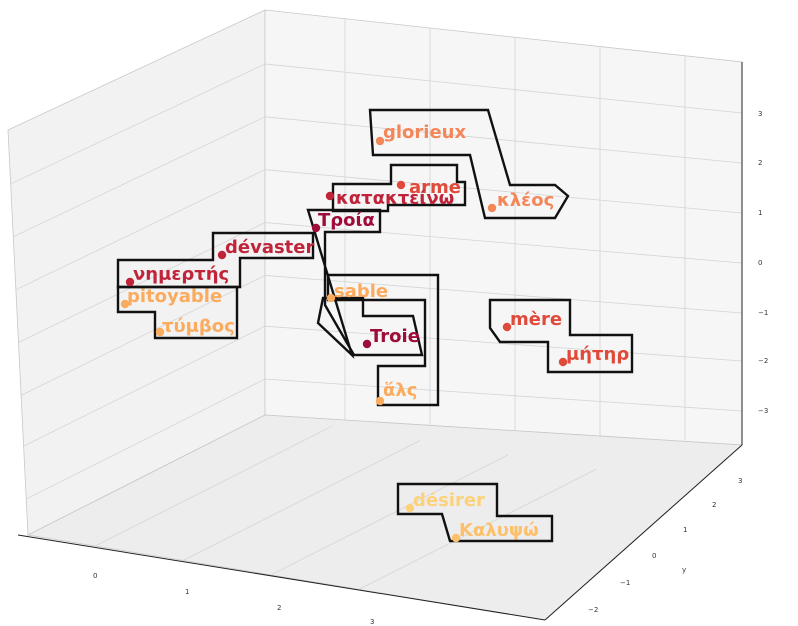  I want to click on word-point: Τροία, so click(343, 221).